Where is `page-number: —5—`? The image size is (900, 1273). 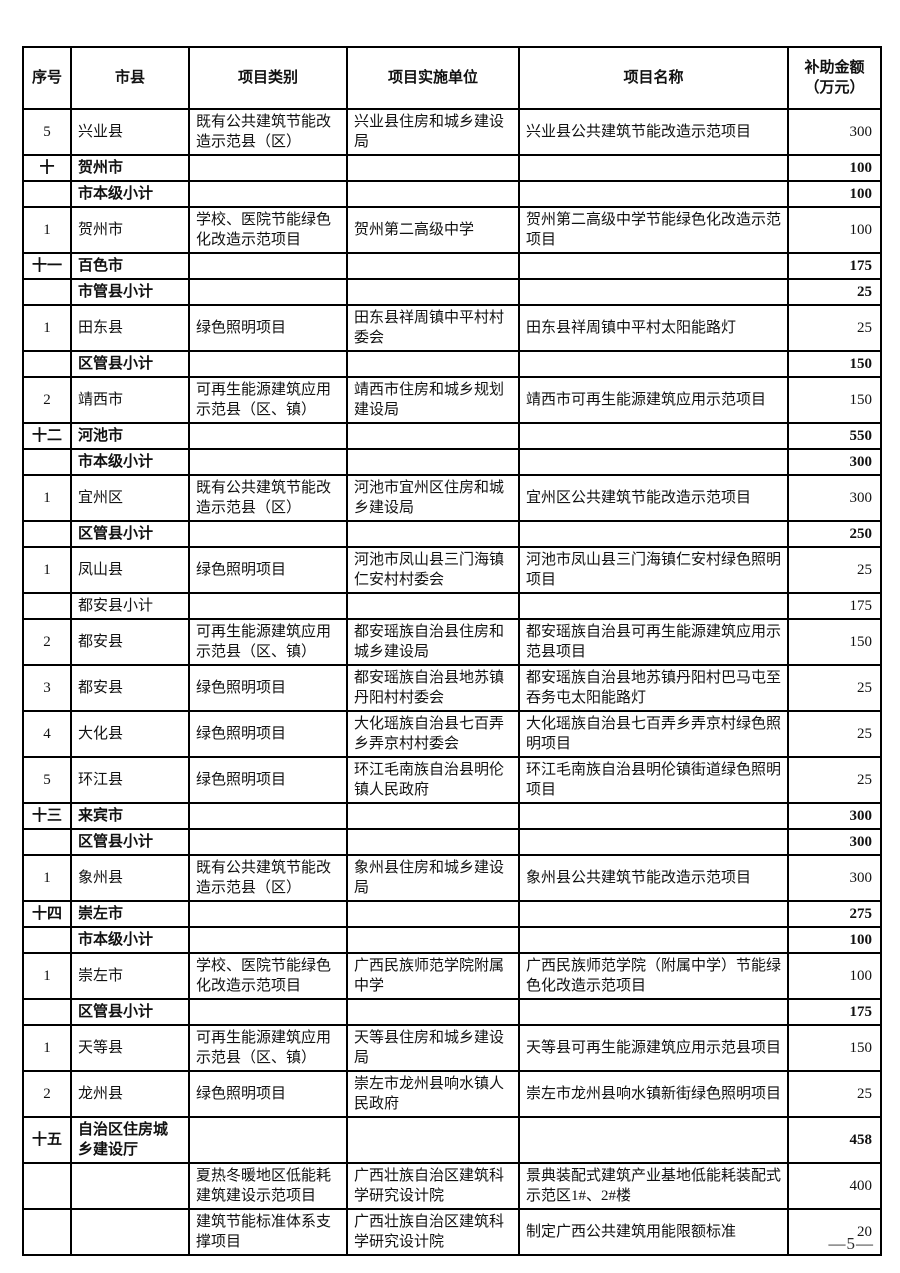
page-number: —5— is located at coordinates (851, 1243).